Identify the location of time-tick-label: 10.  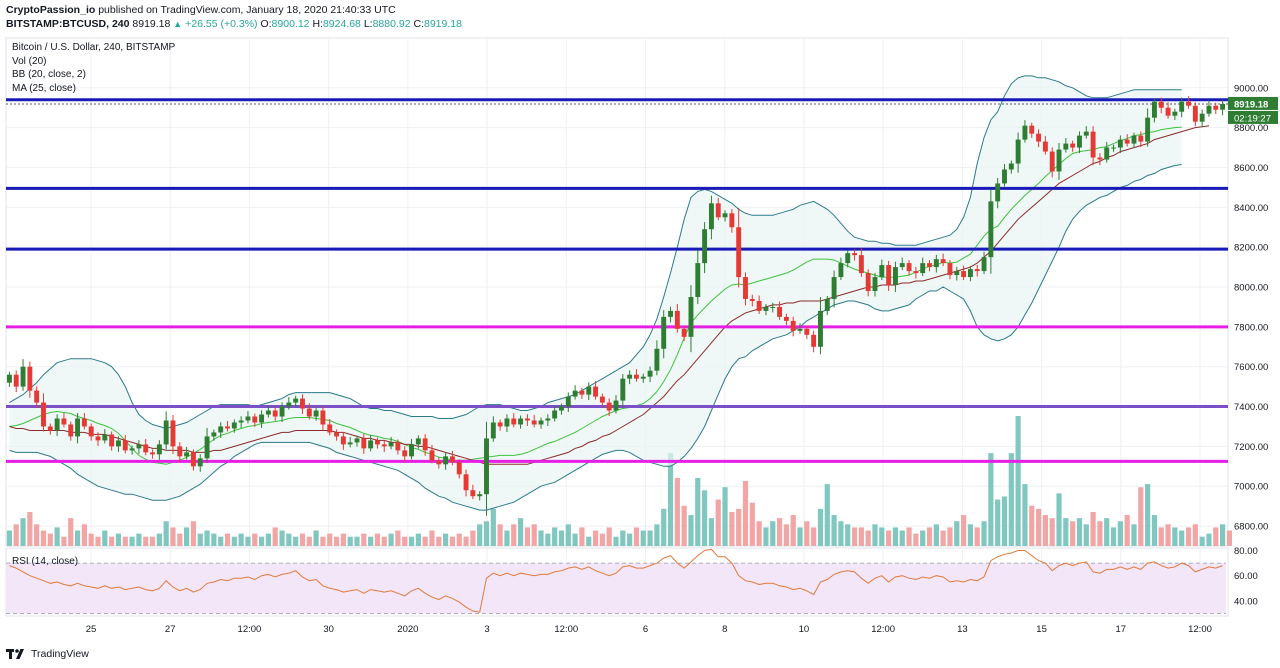
(804, 629).